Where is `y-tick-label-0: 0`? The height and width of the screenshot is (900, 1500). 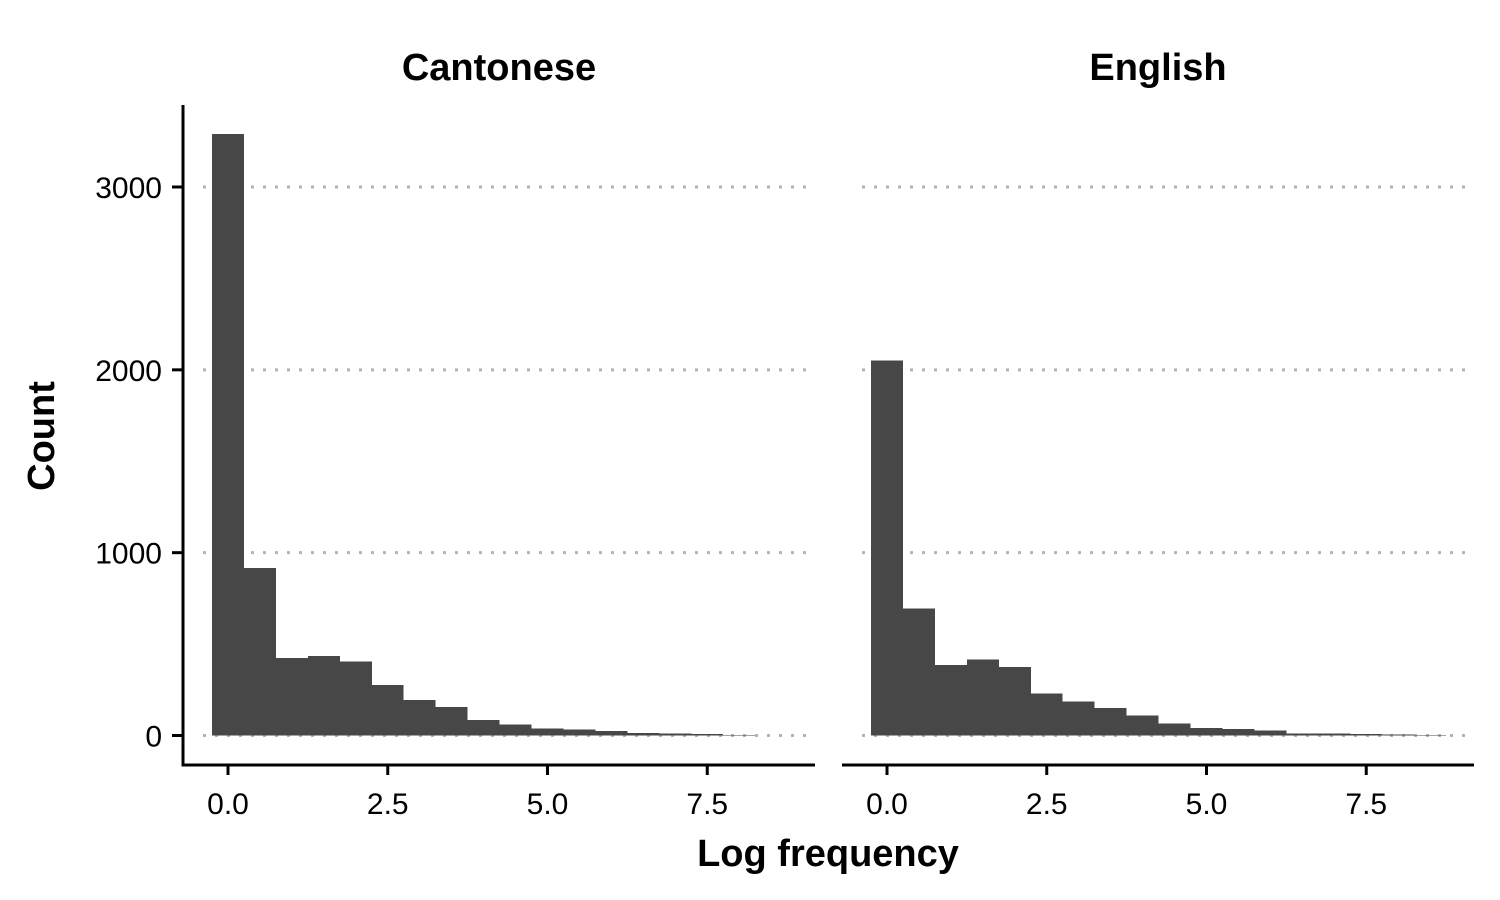
y-tick-label-0: 0 is located at coordinates (153, 737).